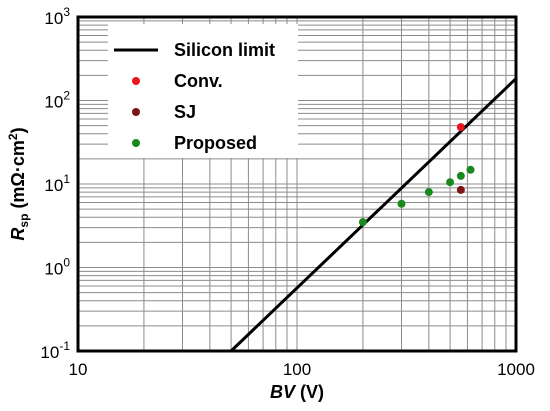  I want to click on y-tick-label: 10², so click(57, 100).